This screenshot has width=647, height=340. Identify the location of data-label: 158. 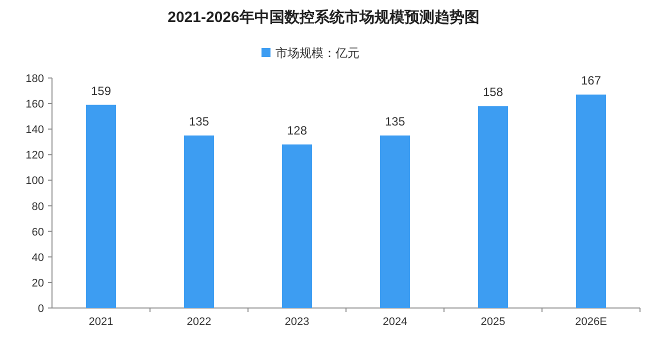
(493, 92).